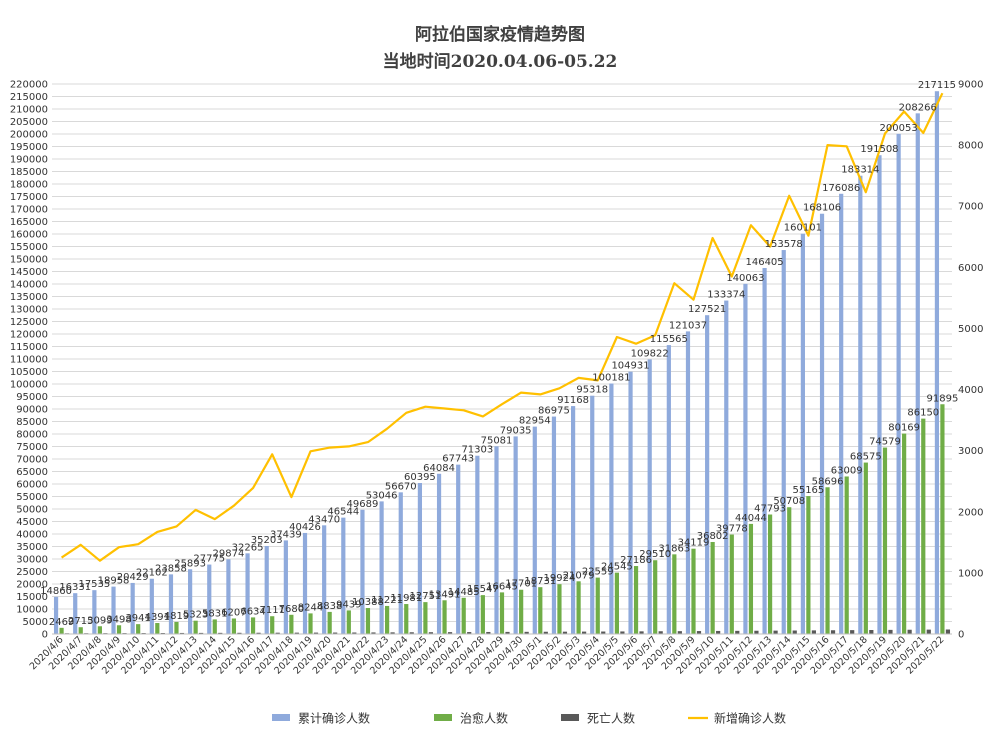 The width and height of the screenshot is (1000, 748). What do you see at coordinates (483, 589) in the screenshot?
I see `data-label: 15547` at bounding box center [483, 589].